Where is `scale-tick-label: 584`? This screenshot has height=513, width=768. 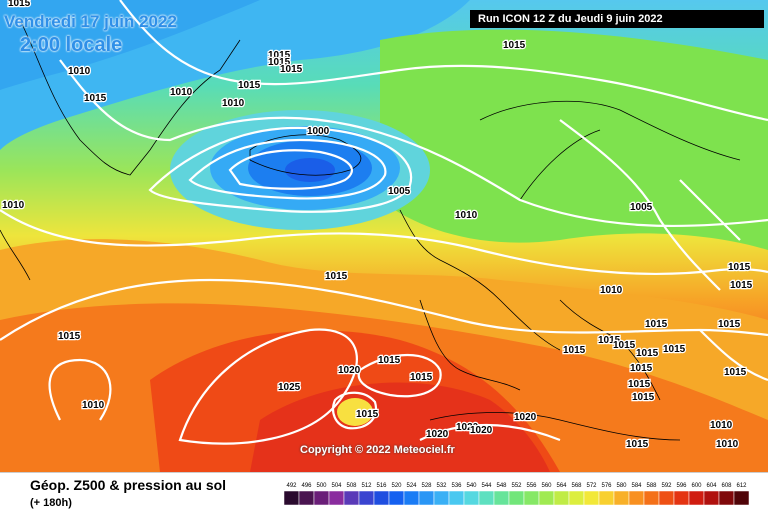
scale-tick-label: 584 is located at coordinates (636, 486).